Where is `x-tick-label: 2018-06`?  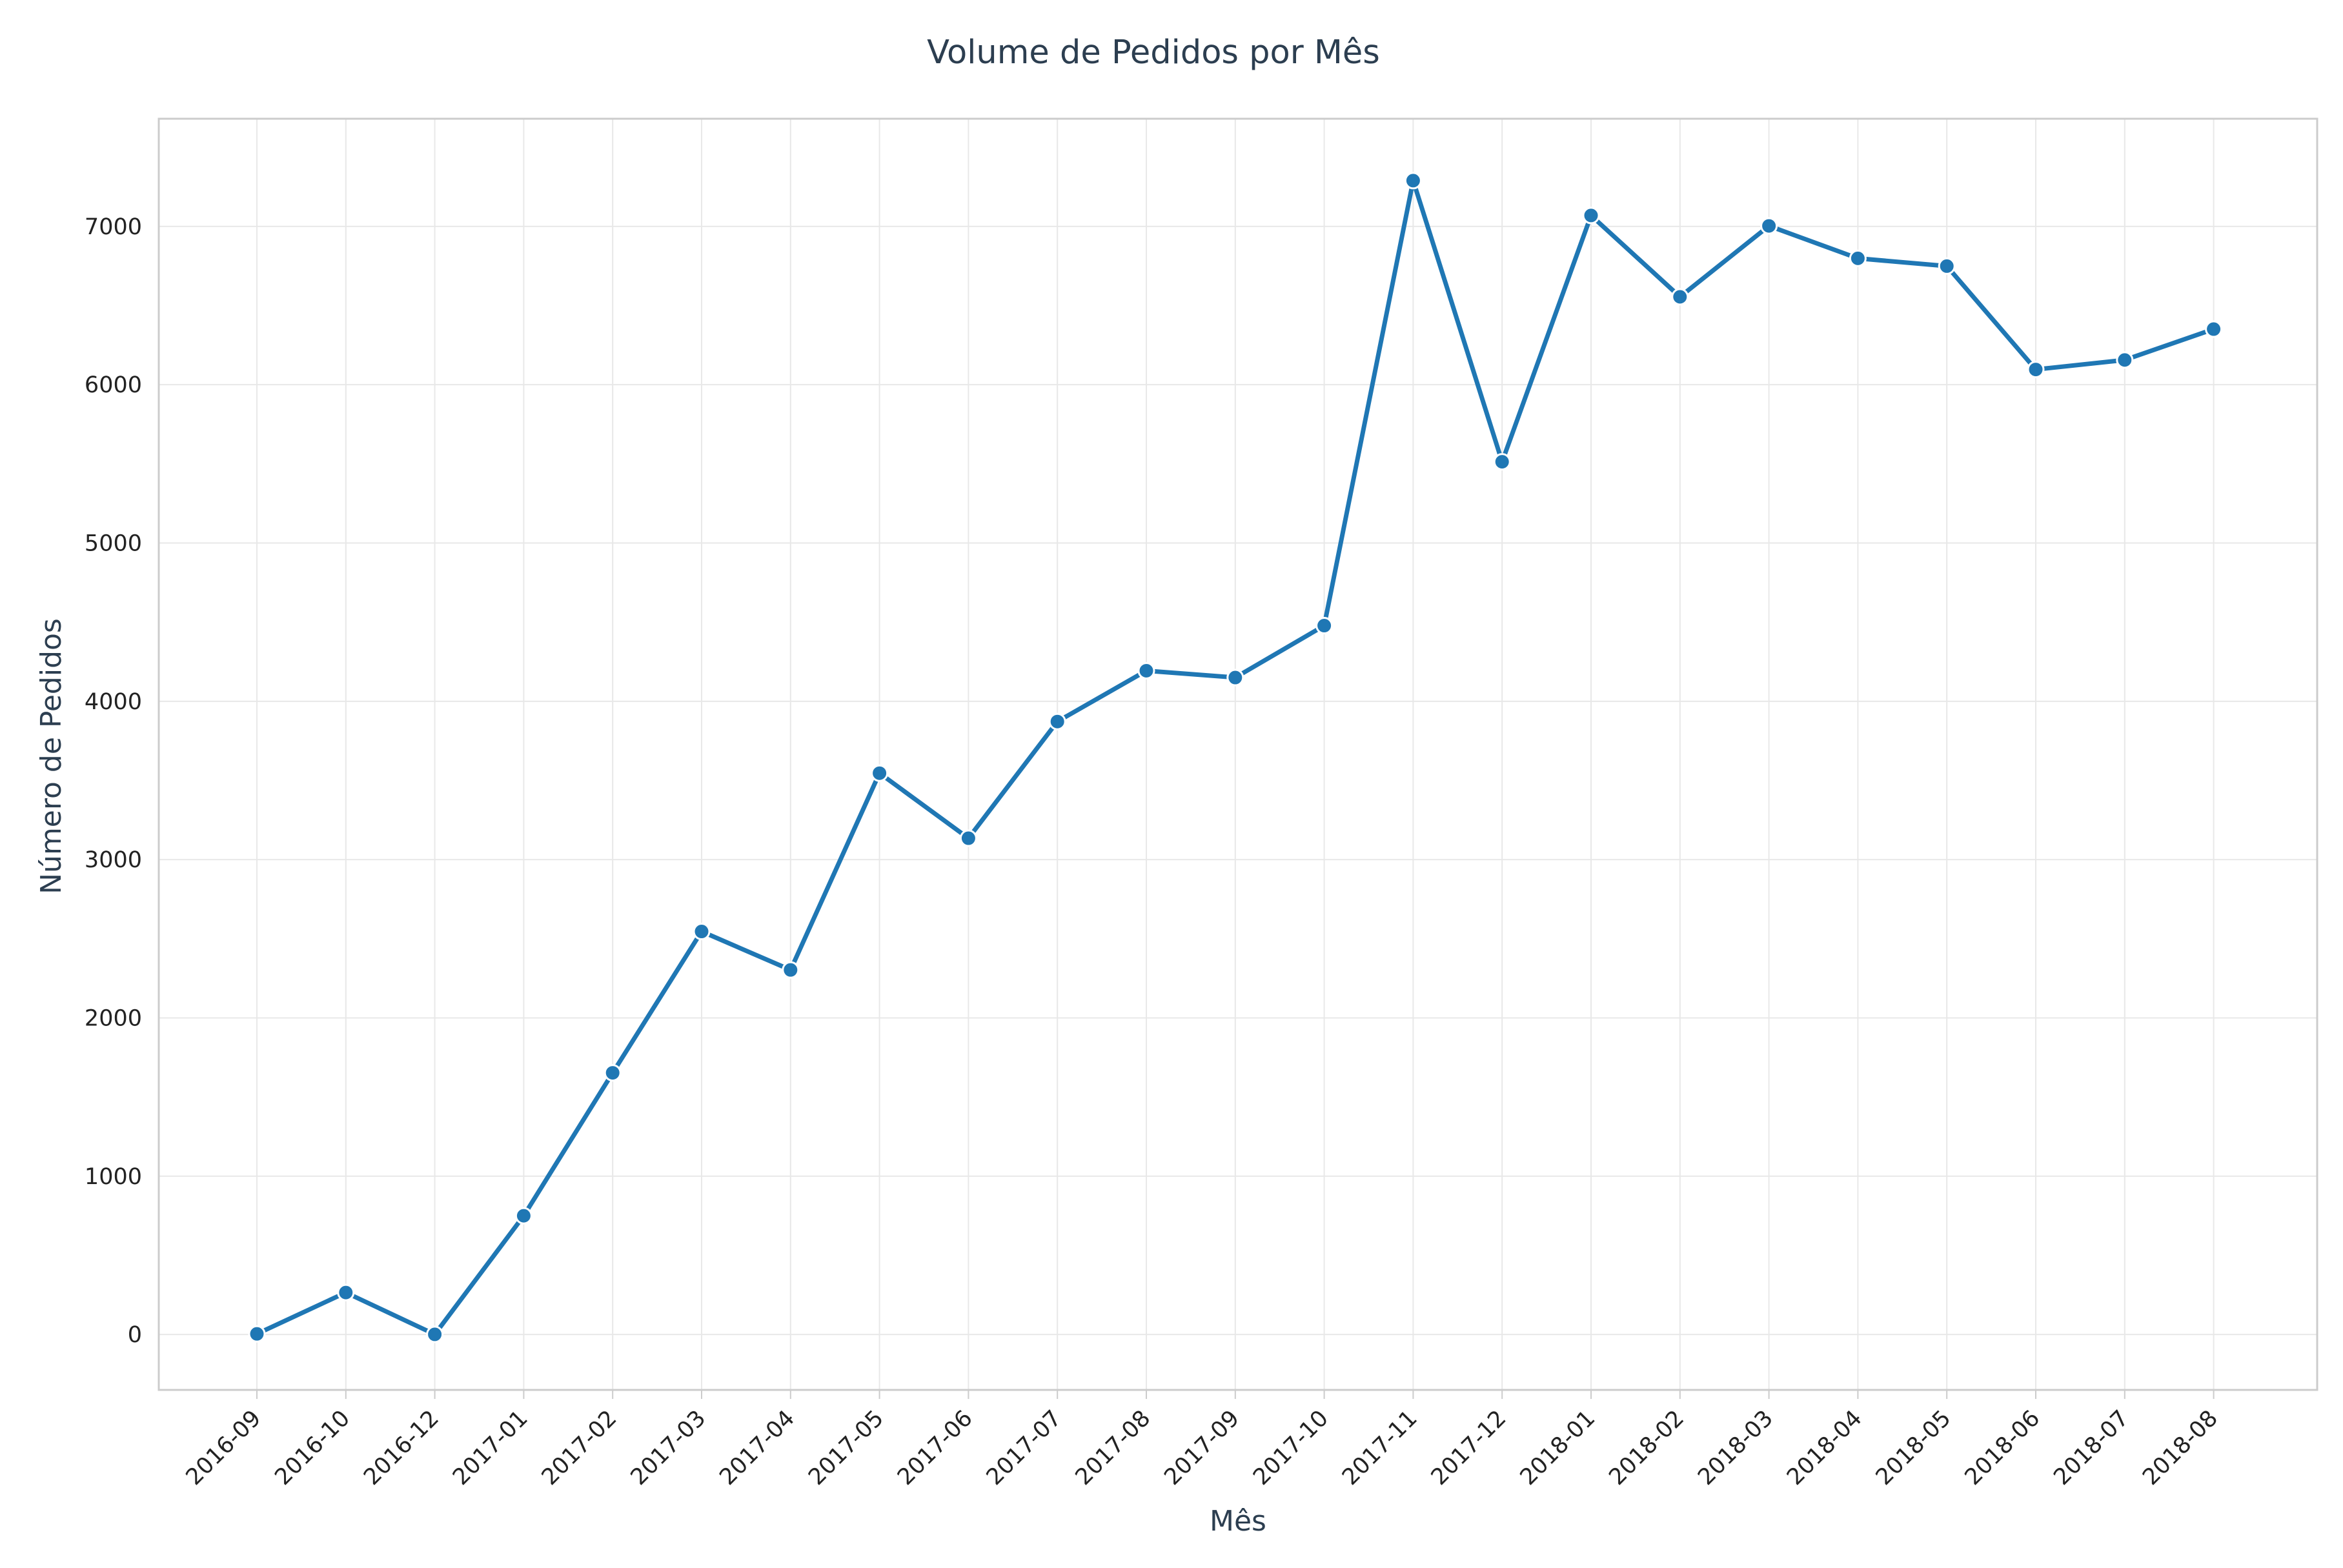 x-tick-label: 2018-06 is located at coordinates (2002, 1448).